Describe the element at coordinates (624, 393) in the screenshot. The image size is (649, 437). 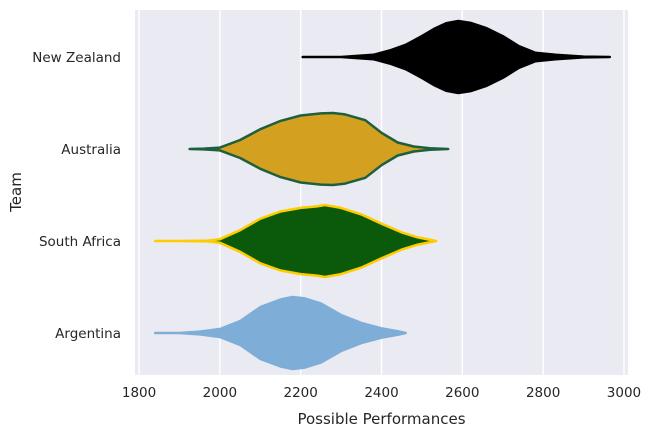
I see `x-tick-label: 3000` at that location.